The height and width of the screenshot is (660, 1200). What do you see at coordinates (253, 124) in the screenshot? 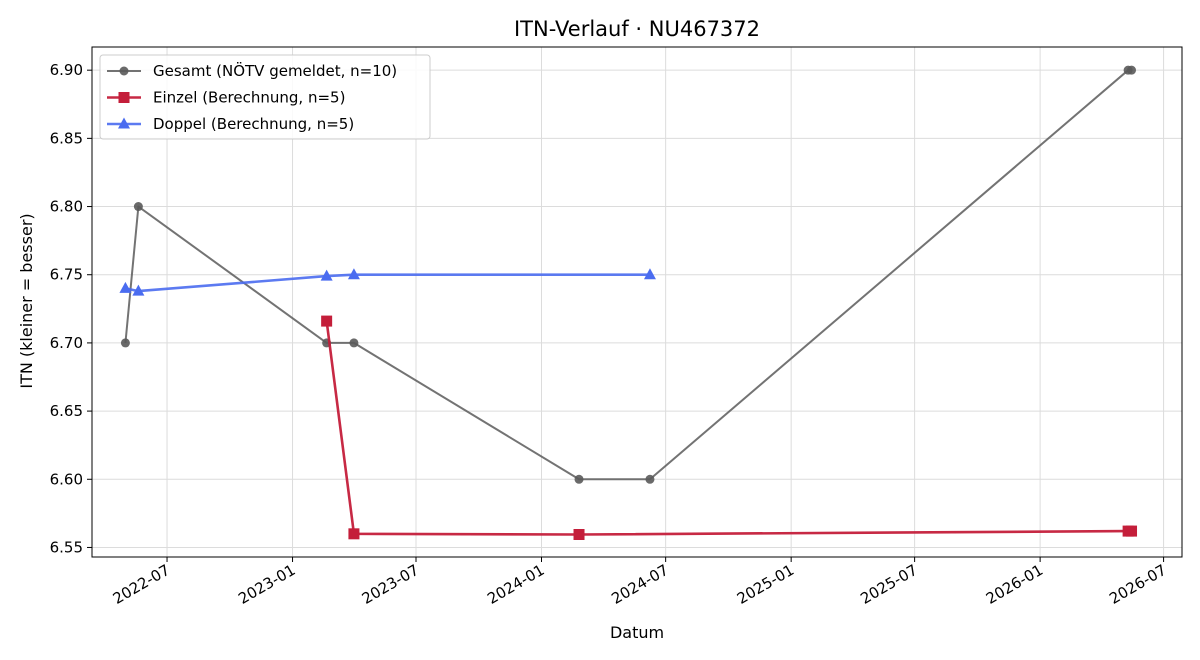
I see `legend-label: Doppel (Berechnung, n=5)` at bounding box center [253, 124].